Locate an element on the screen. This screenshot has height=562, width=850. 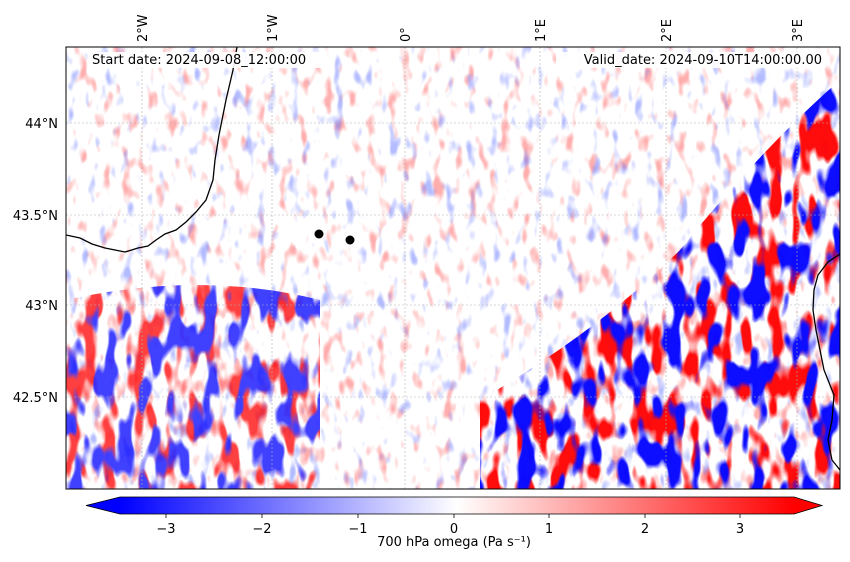
lon-label: 3°E is located at coordinates (798, 30).